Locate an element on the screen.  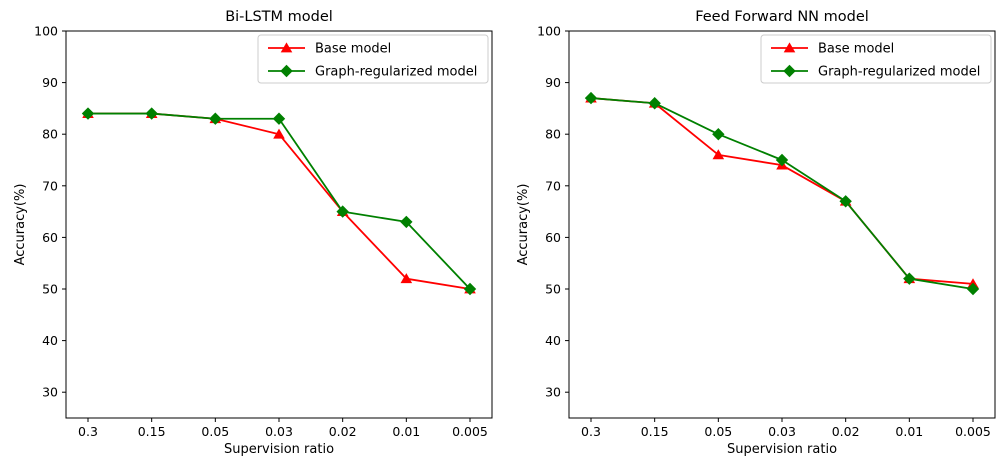
chart-title: Bi-LSTM model is located at coordinates (279, 17).